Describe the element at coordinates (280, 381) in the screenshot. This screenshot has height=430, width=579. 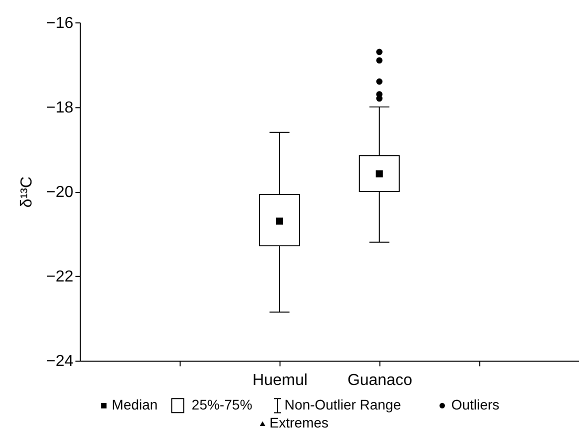
I see `x-tick-label: Huemul` at that location.